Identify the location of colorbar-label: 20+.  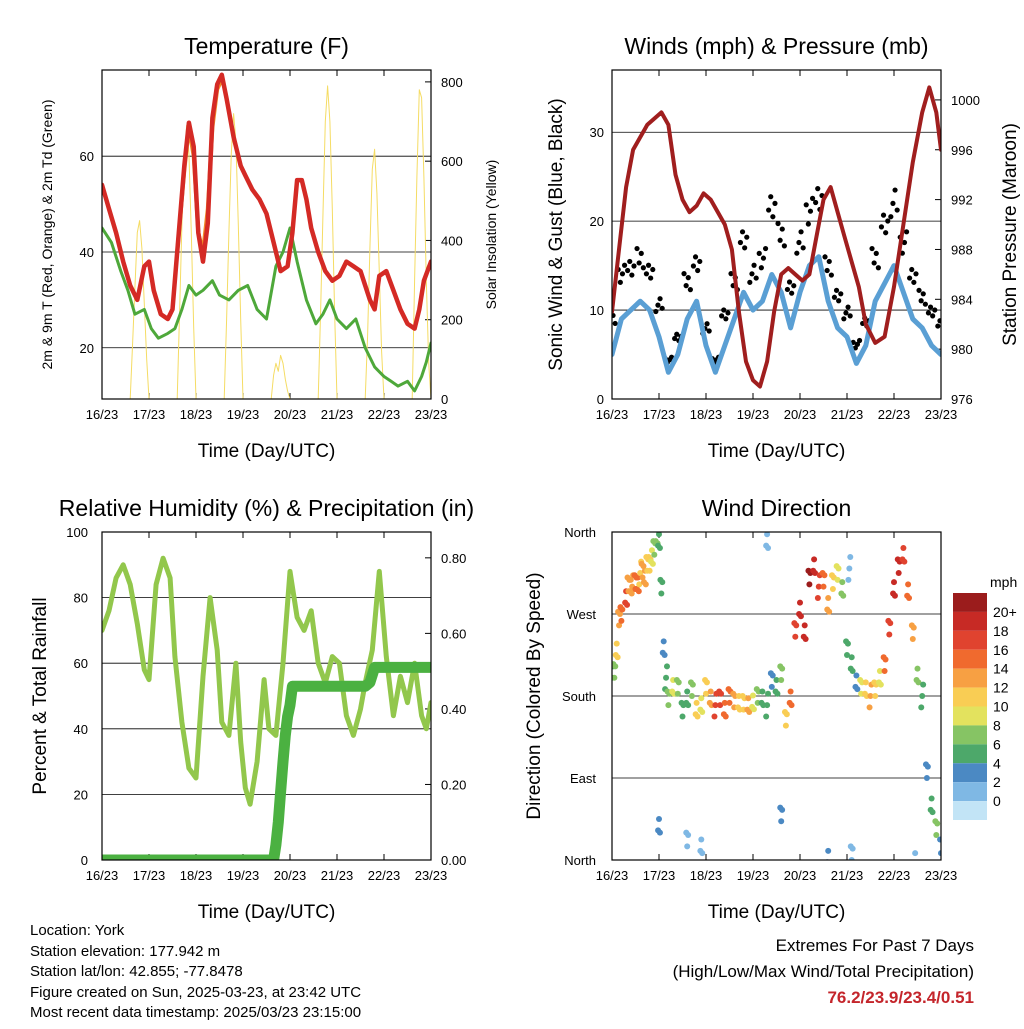
(1005, 612).